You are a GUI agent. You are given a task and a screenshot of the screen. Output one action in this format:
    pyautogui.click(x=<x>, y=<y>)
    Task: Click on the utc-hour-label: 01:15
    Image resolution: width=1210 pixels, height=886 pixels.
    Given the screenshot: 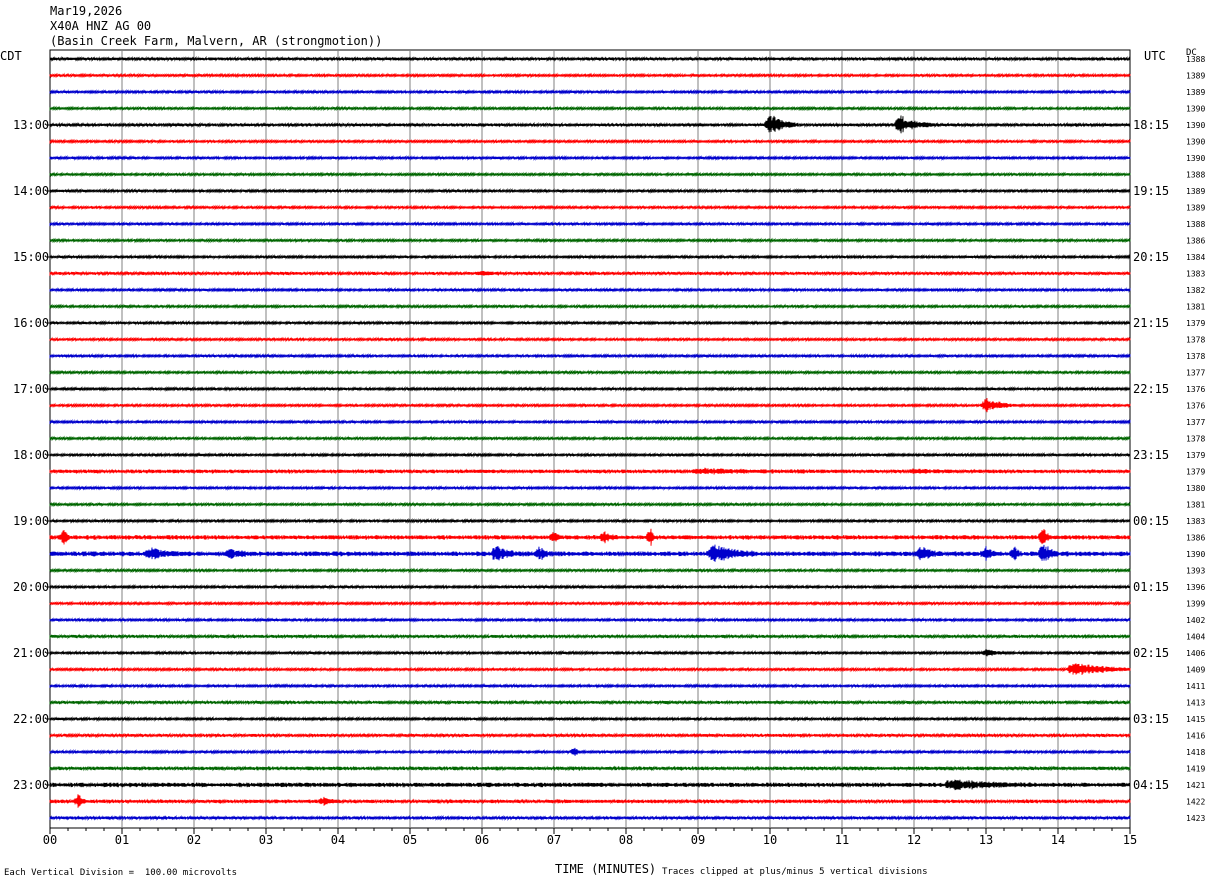 What is the action you would take?
    pyautogui.click(x=1151, y=587)
    